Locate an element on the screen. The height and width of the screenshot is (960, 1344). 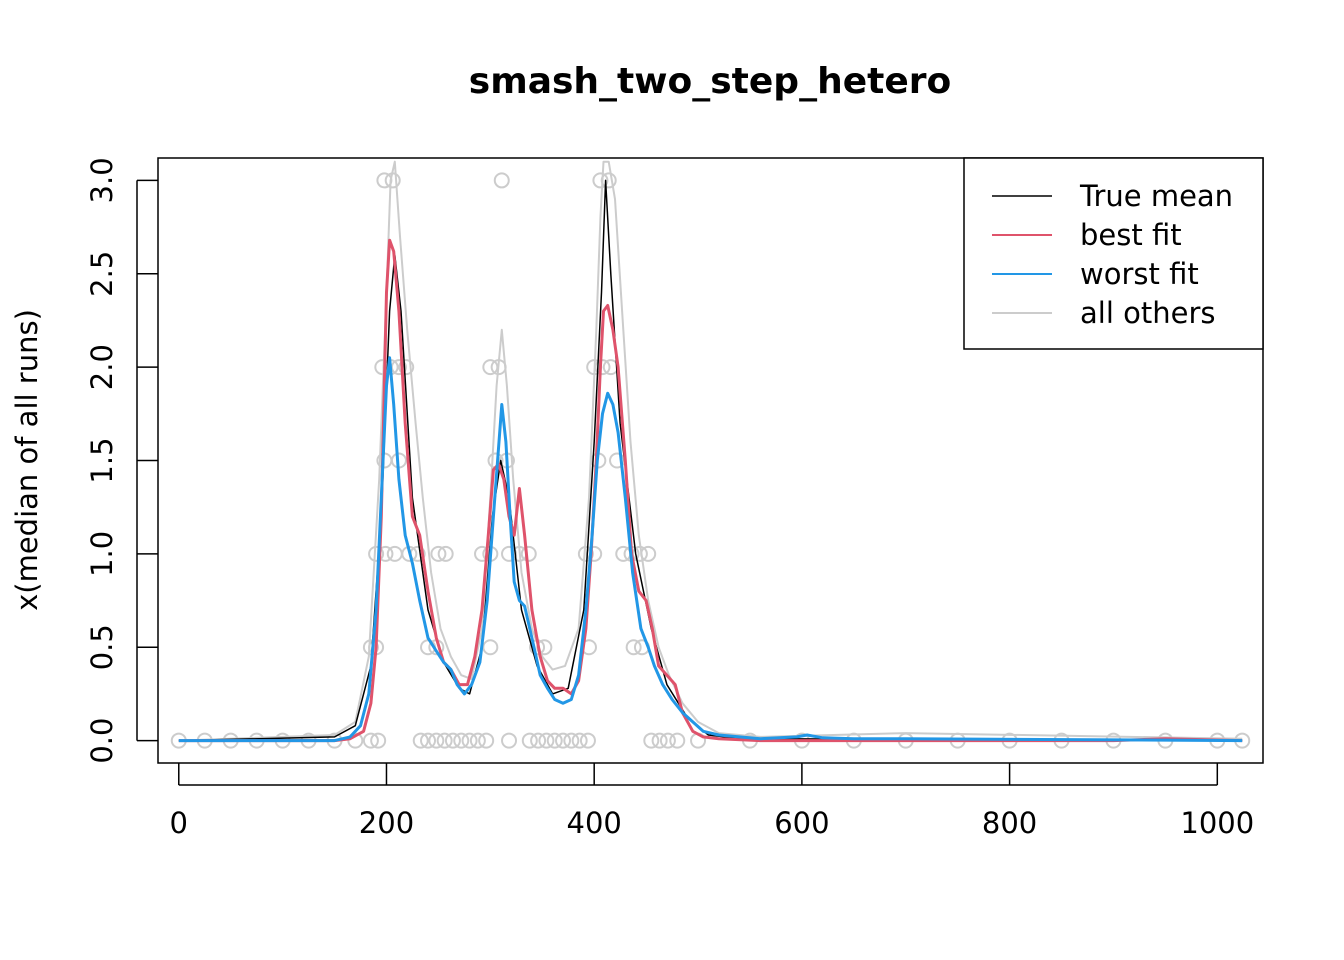
x-tick-label: 400 is located at coordinates (594, 823).